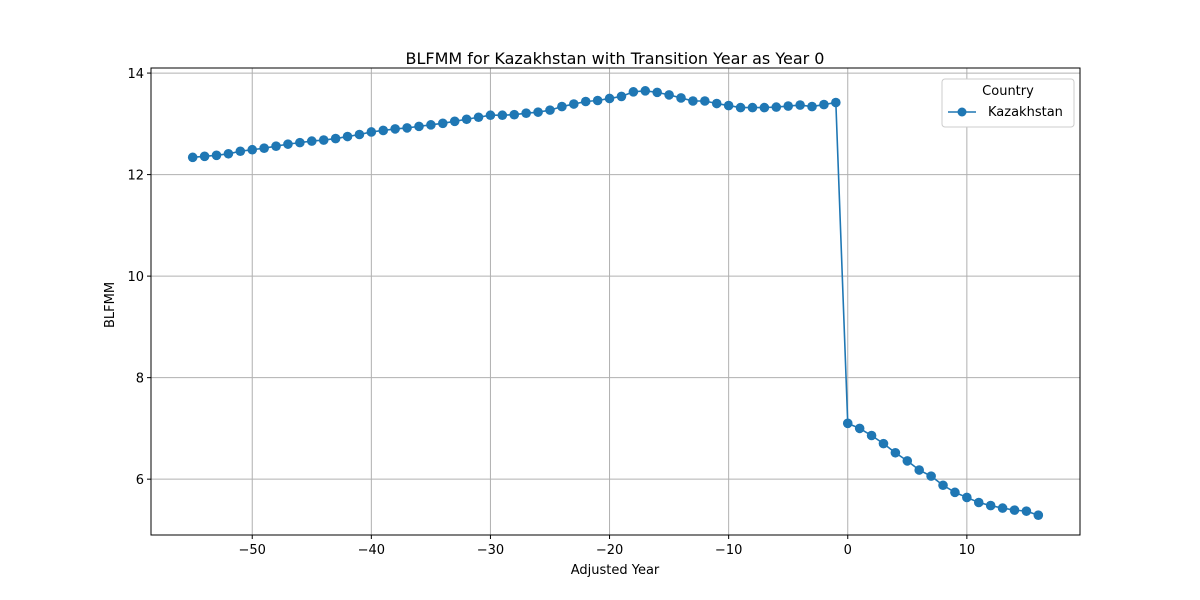 This screenshot has width=1200, height=600. I want to click on y-axis-label: BLFMM, so click(110, 305).